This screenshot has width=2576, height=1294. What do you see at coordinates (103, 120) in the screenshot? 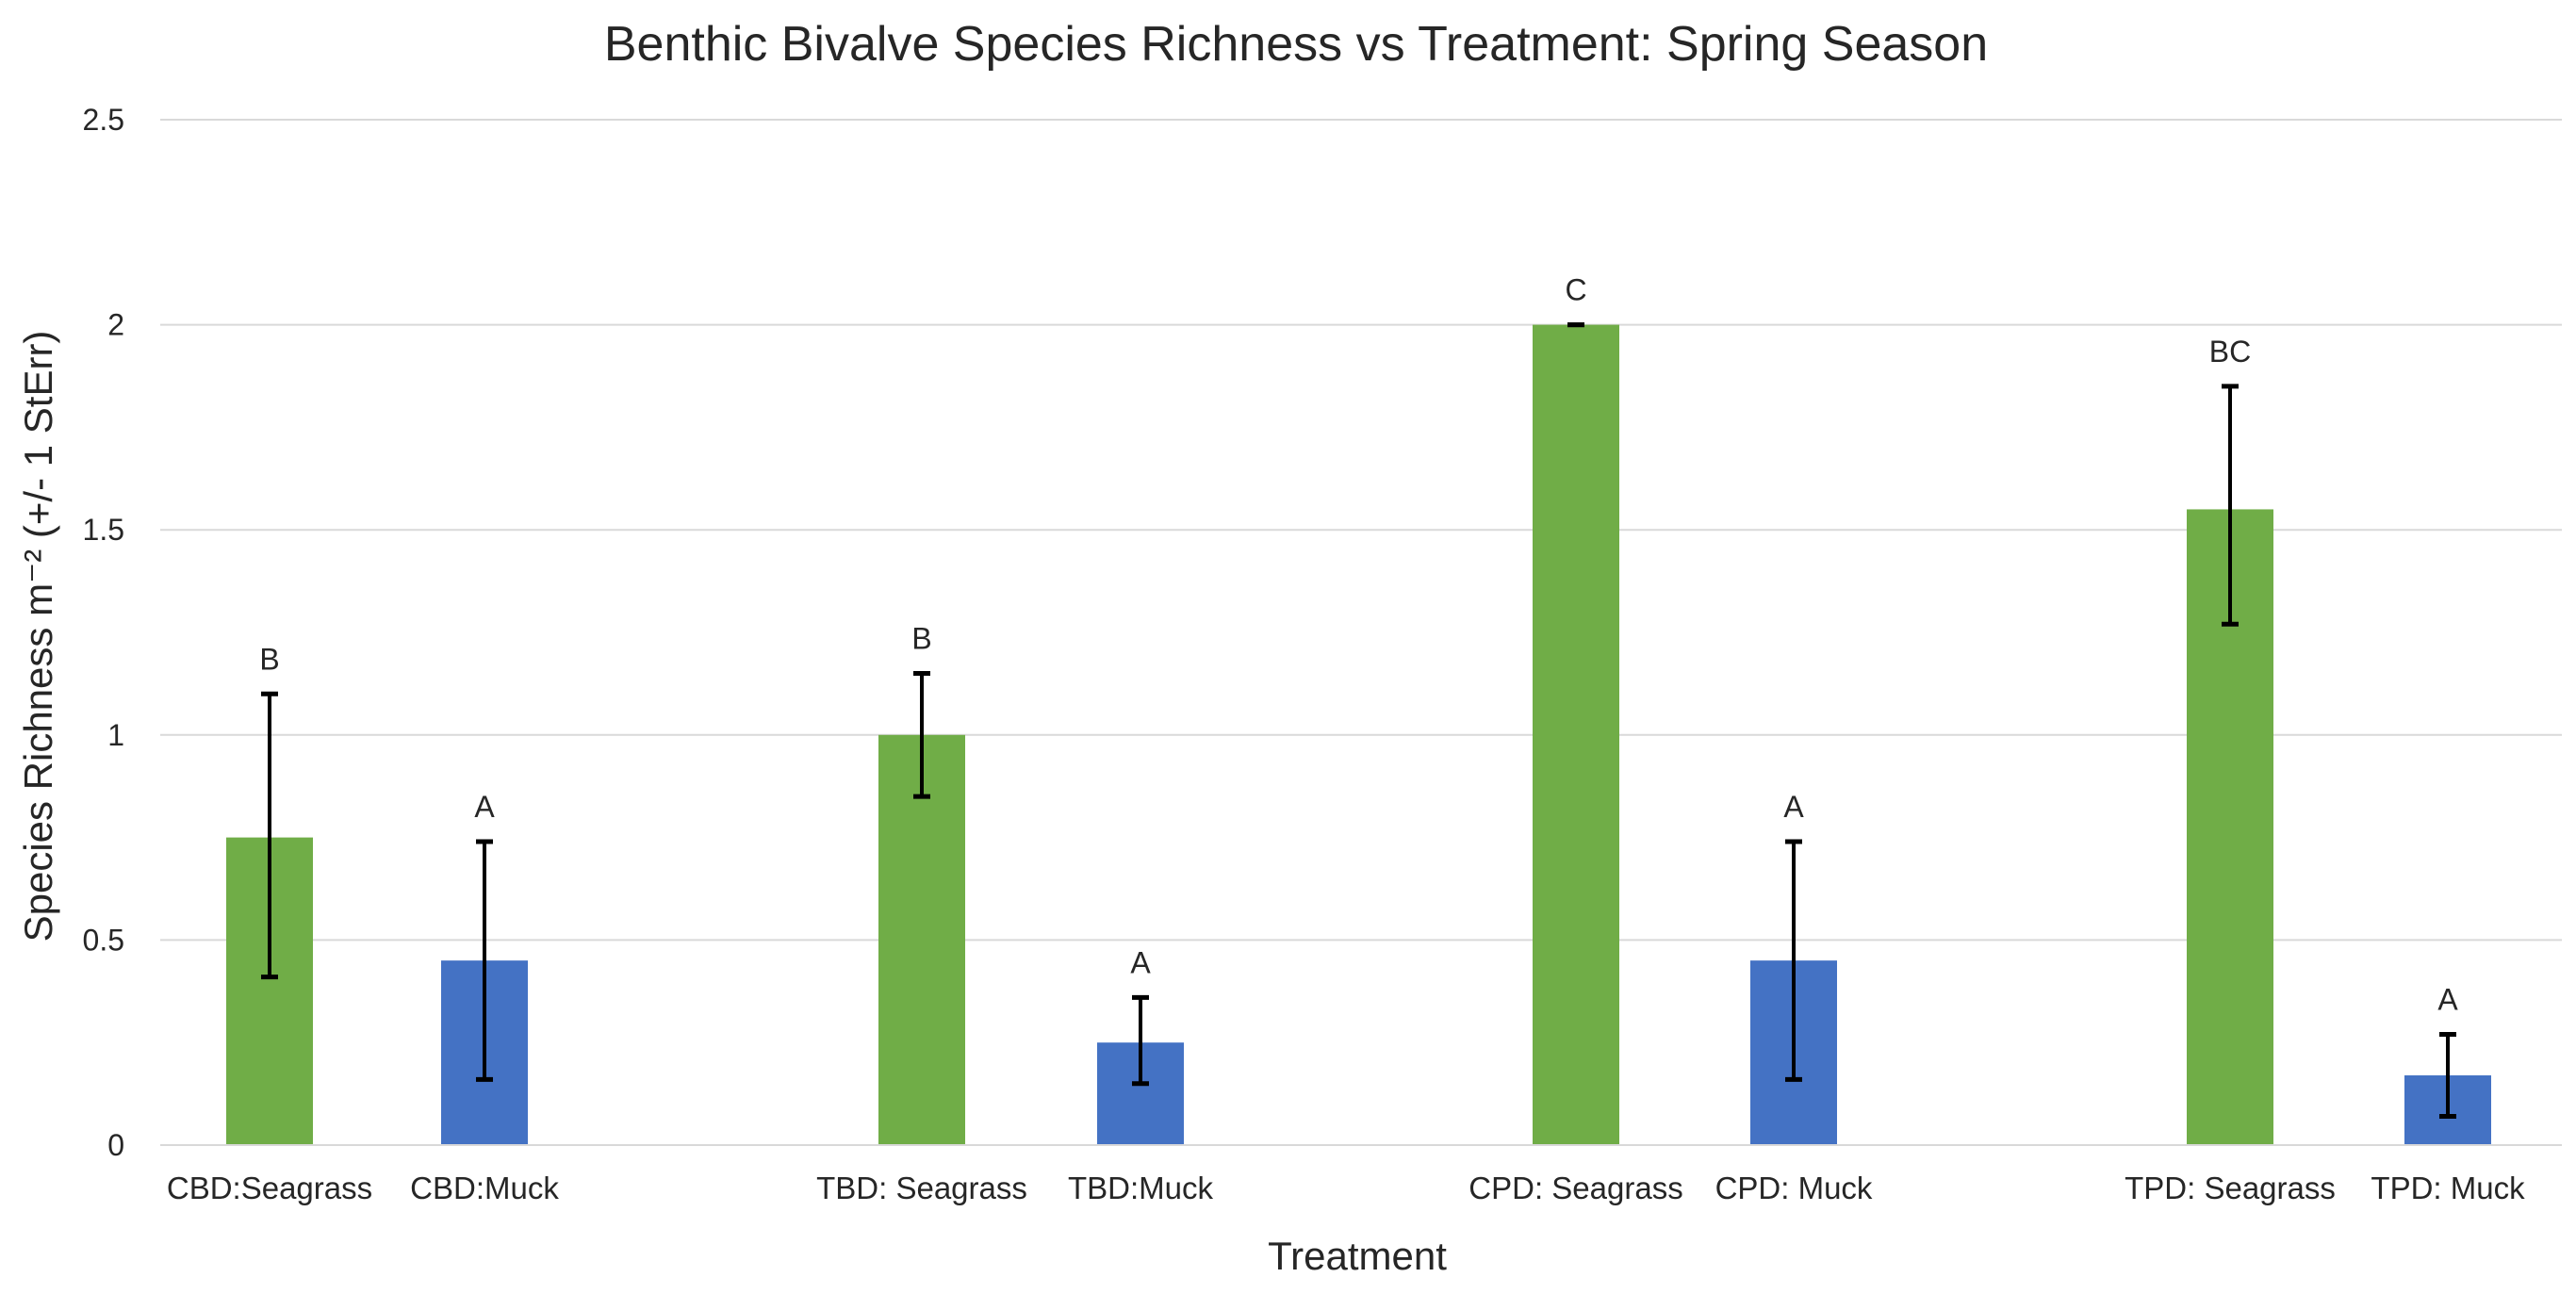
I see `y-tick-label: 2.5` at bounding box center [103, 120].